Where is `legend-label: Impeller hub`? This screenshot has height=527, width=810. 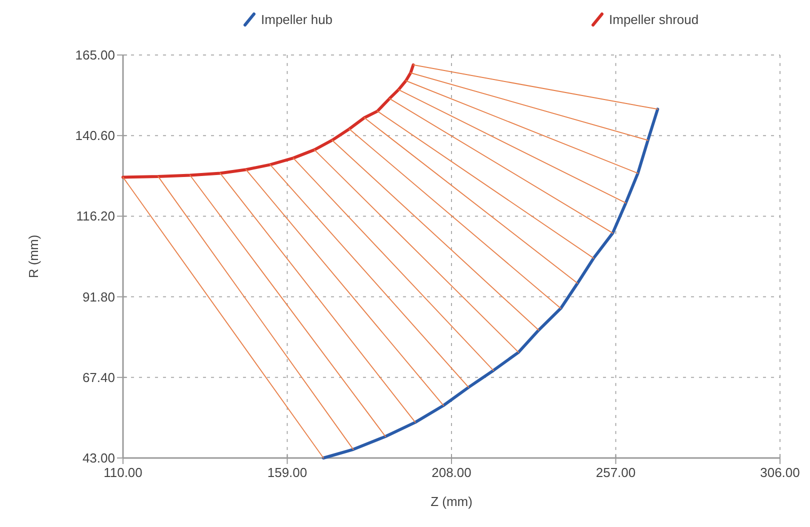 legend-label: Impeller hub is located at coordinates (297, 19).